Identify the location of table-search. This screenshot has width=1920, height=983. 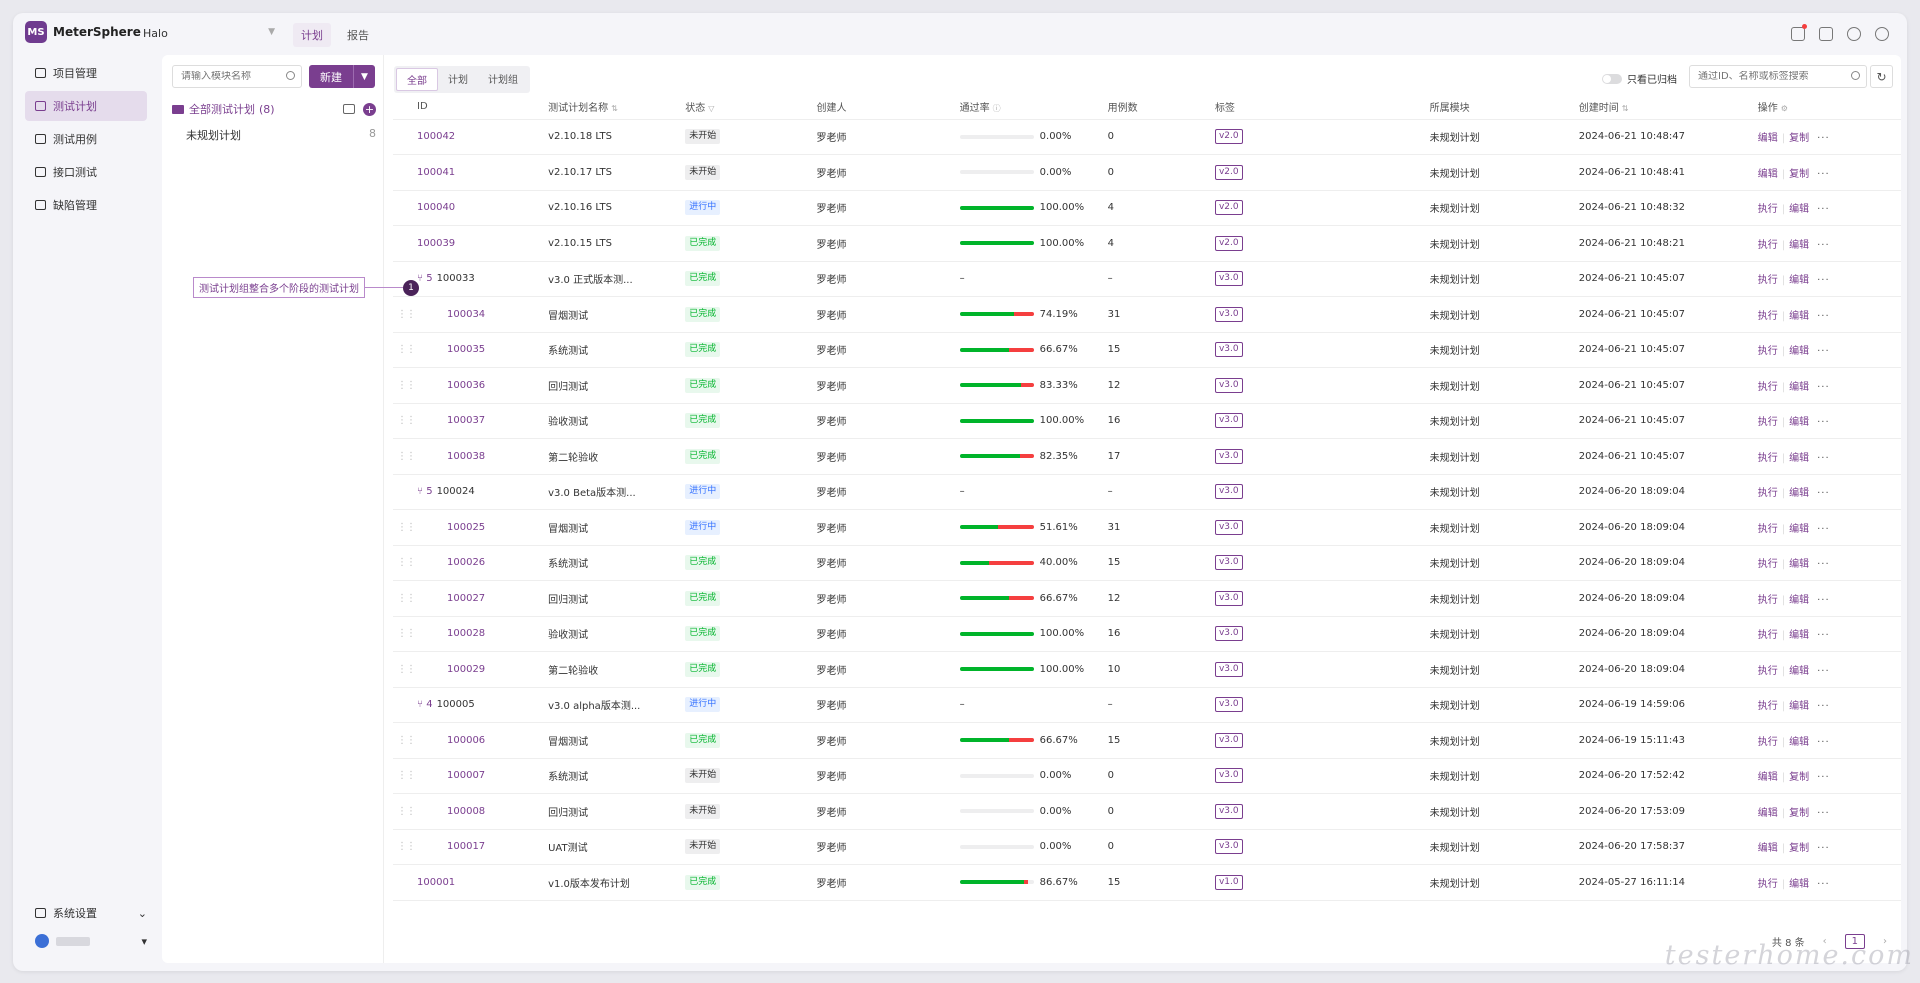
(1778, 76).